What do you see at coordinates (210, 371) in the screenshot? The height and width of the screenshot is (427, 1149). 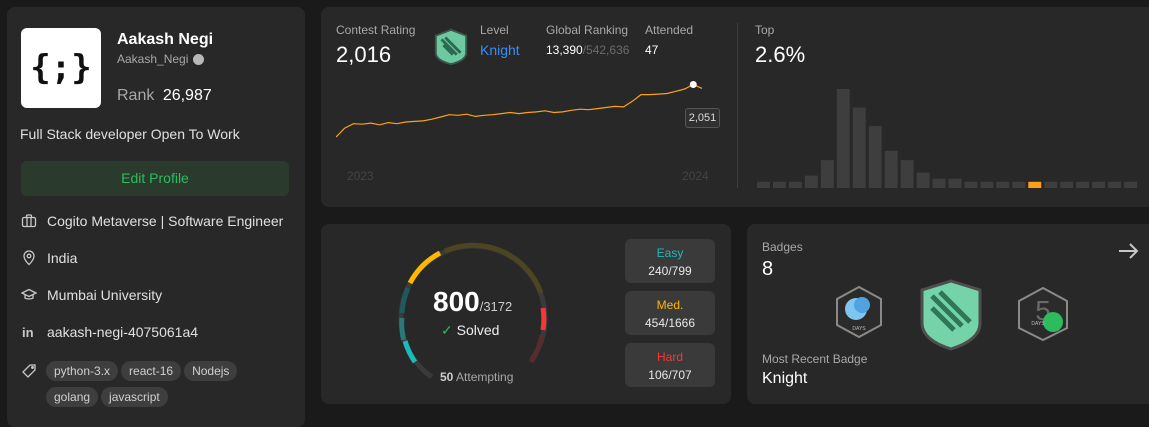 I see `skill-tag: Nodejs` at bounding box center [210, 371].